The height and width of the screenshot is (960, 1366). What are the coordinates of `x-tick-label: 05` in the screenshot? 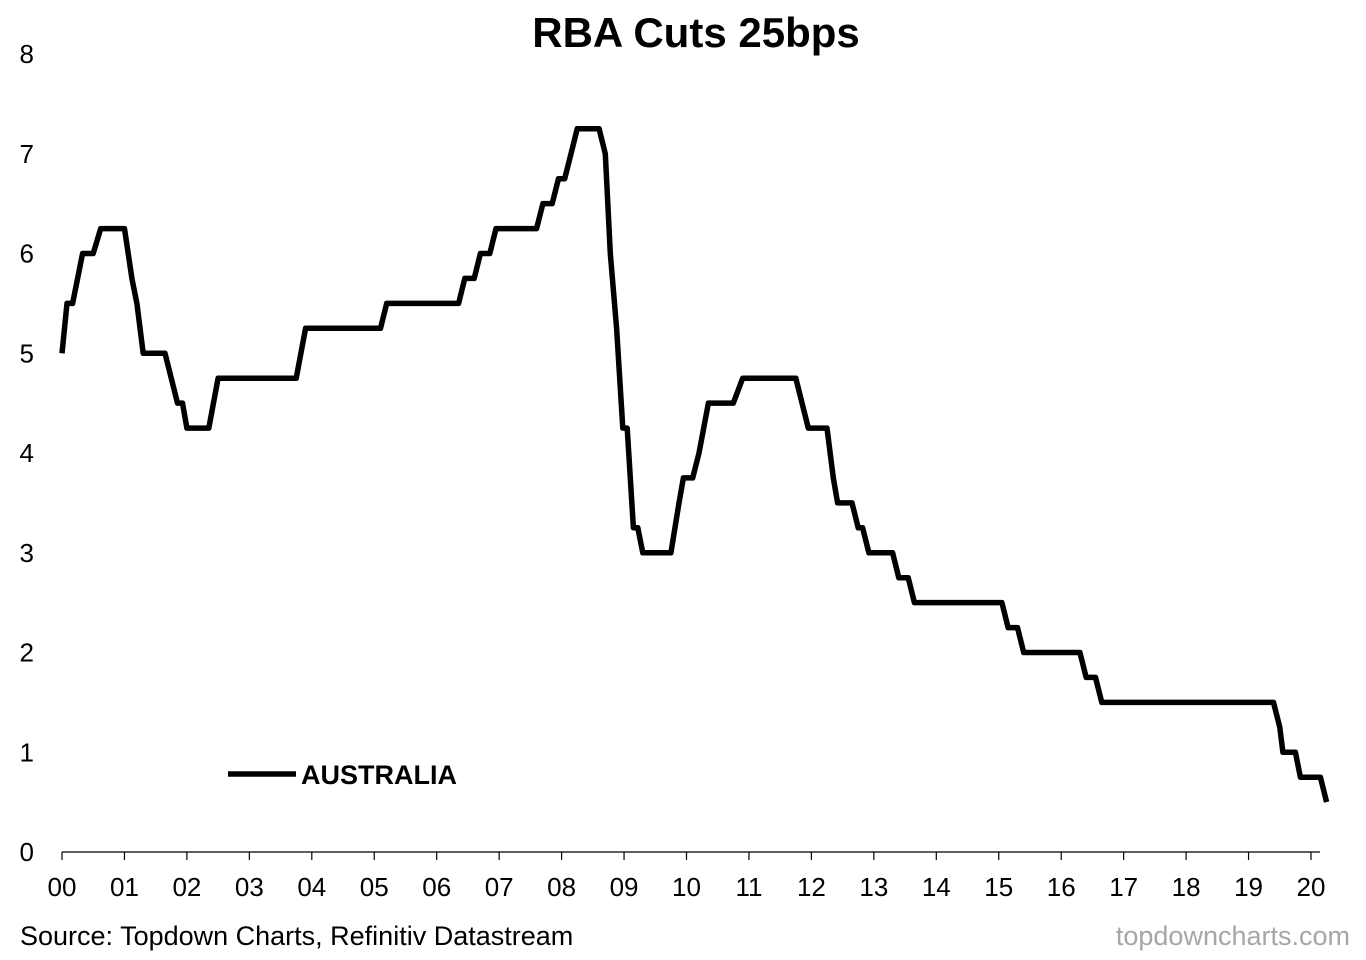 It's located at (374, 887).